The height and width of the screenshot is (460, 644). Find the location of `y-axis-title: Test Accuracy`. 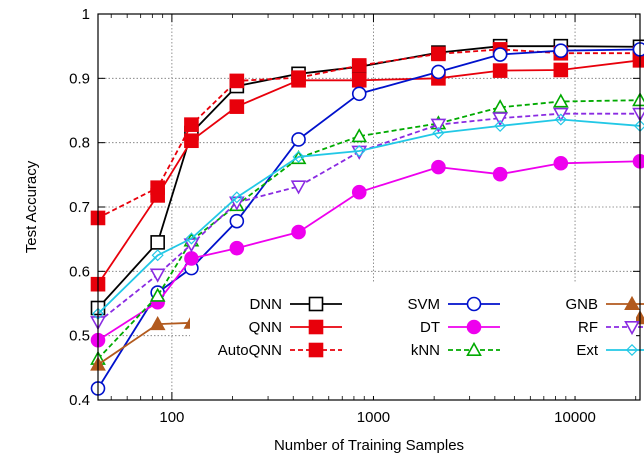

y-axis-title: Test Accuracy is located at coordinates (31, 206).